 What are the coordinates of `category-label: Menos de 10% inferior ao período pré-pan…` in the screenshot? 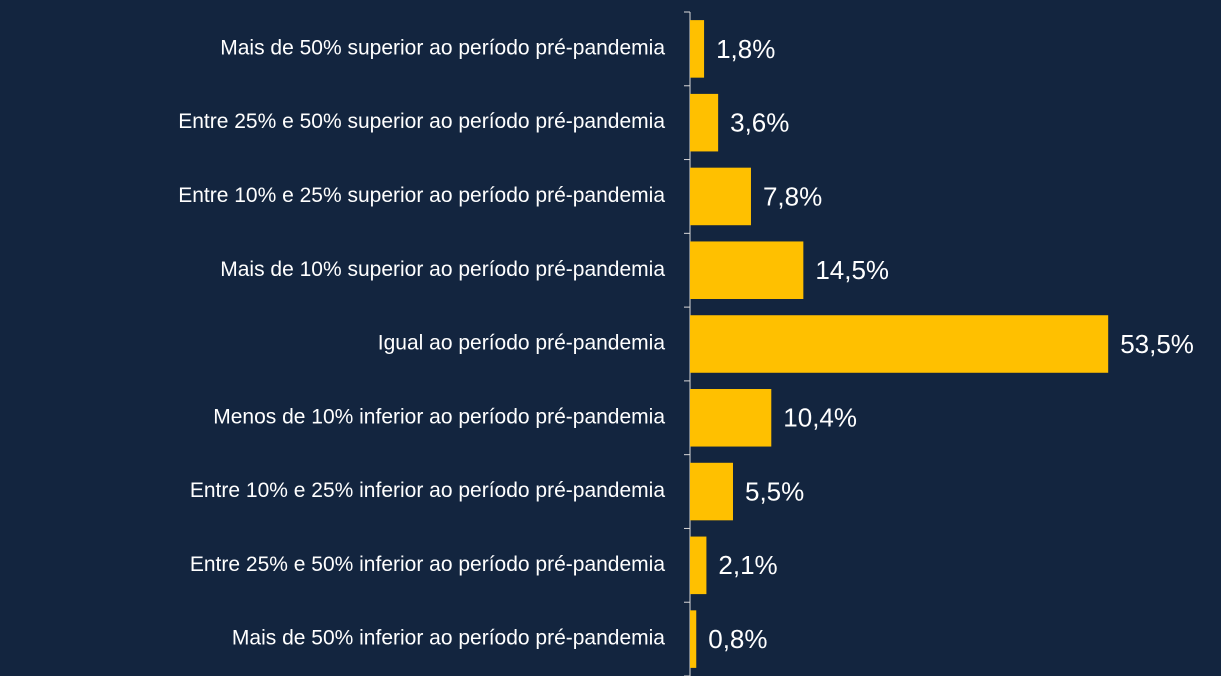 It's located at (439, 416).